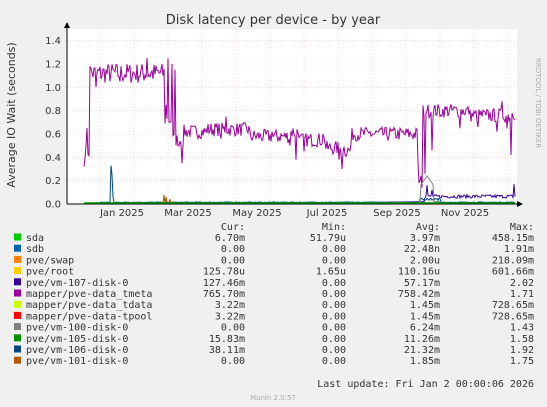 Image resolution: width=547 pixels, height=407 pixels. I want to click on header-min: Min:, so click(334, 227).